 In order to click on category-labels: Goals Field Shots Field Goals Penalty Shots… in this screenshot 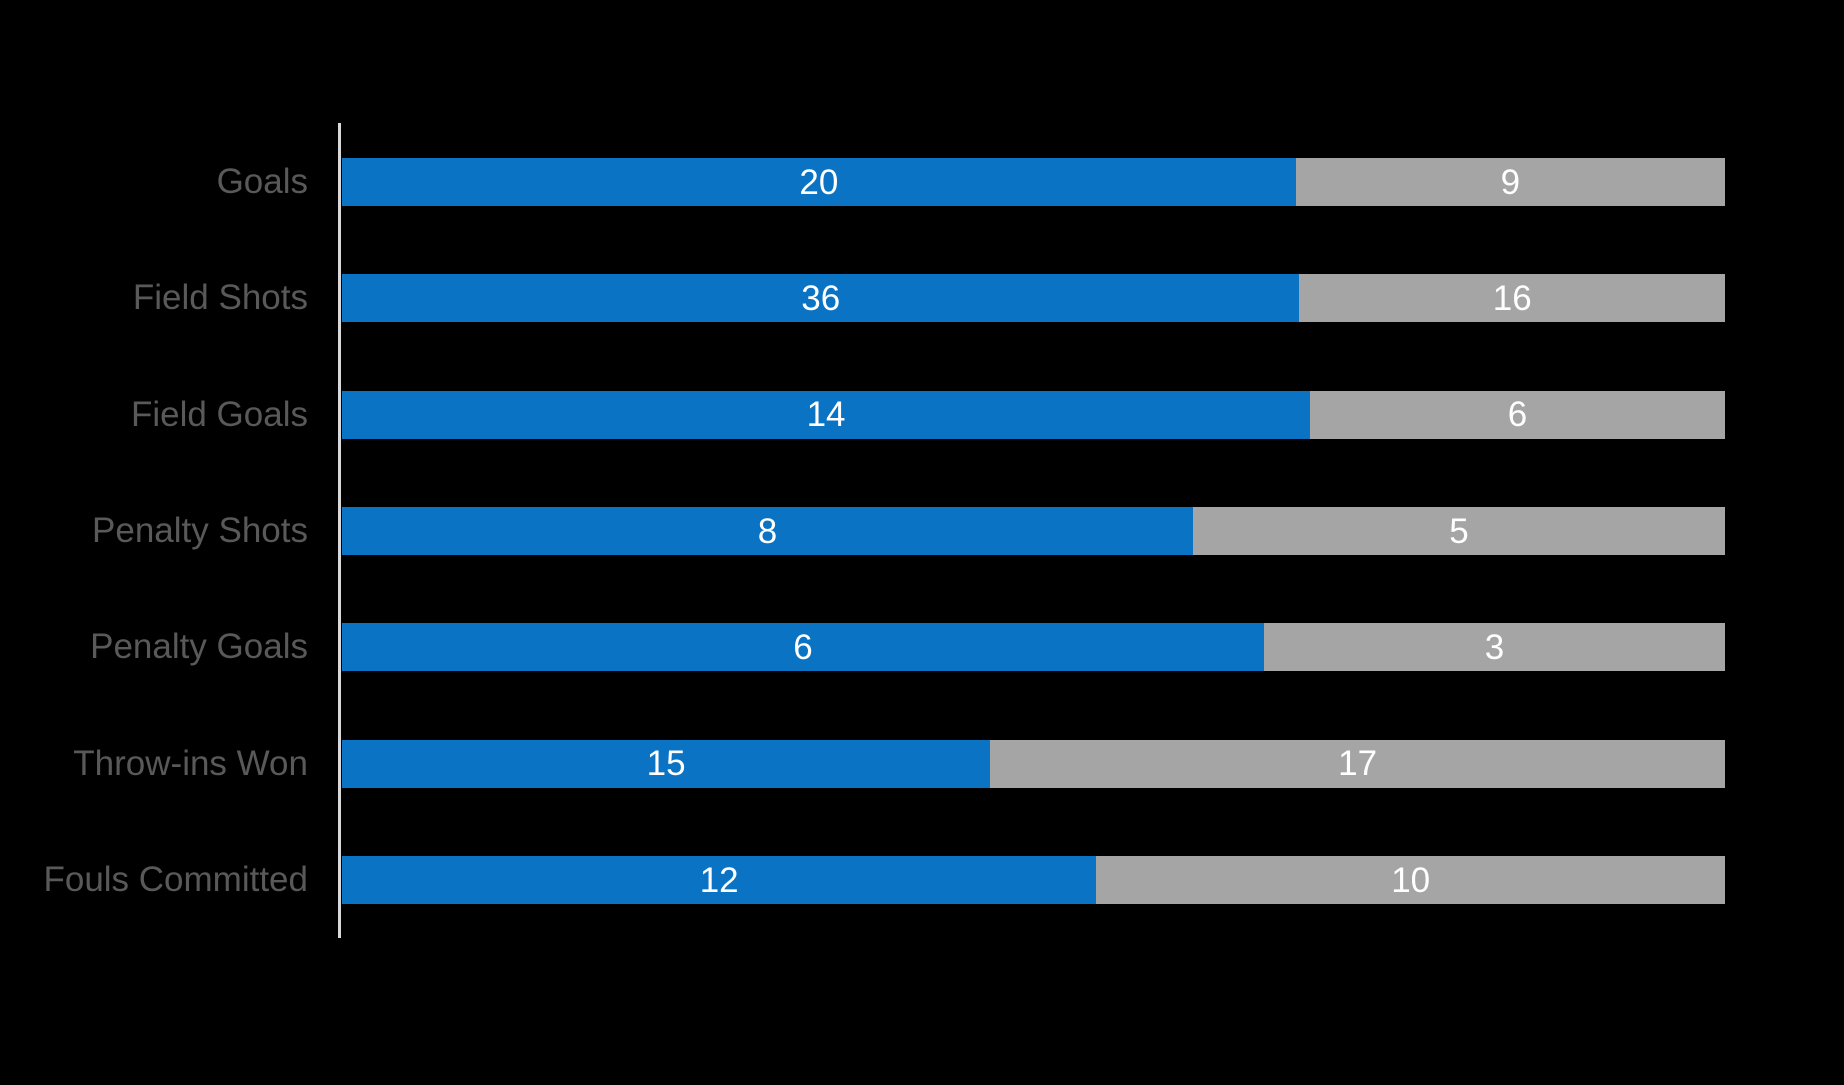, I will do `click(154, 530)`.